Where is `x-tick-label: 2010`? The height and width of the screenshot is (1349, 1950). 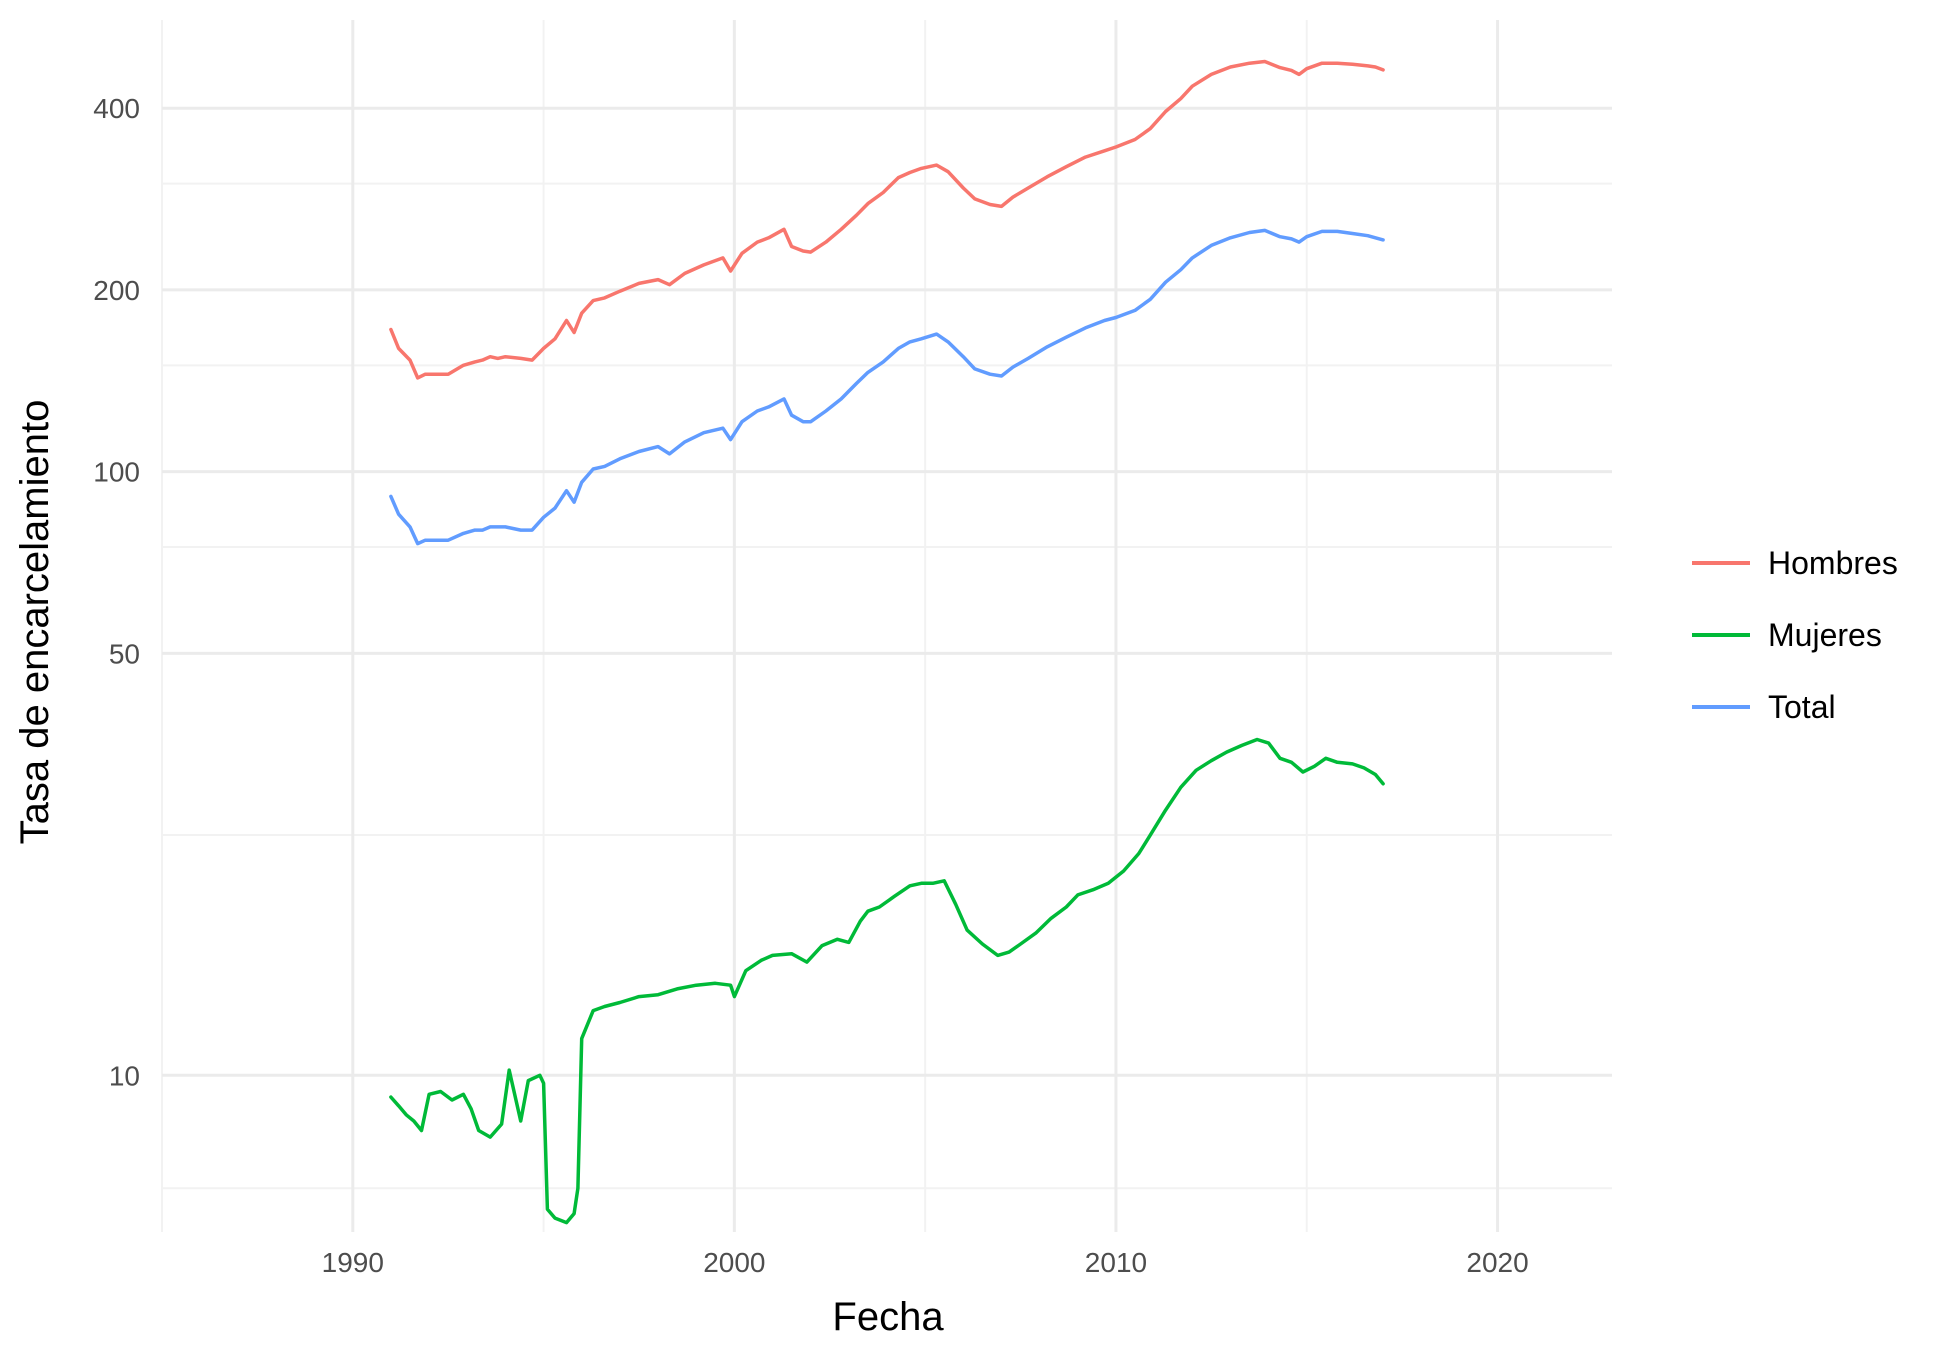 x-tick-label: 2010 is located at coordinates (1116, 1262).